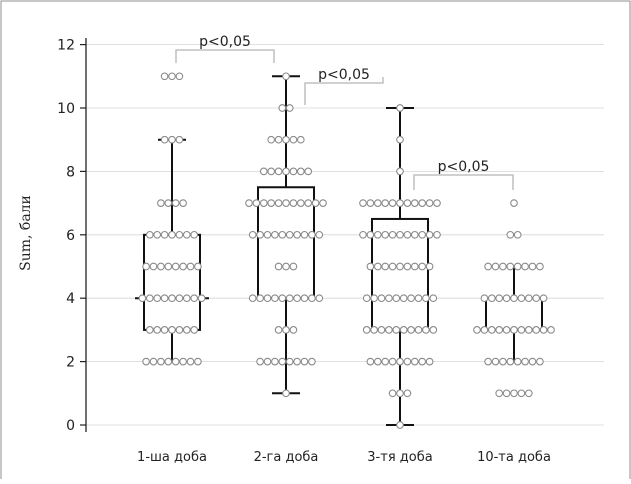 The width and height of the screenshot is (631, 484). What do you see at coordinates (71, 236) in the screenshot?
I see `y-ticks: 0 2 4 6 8 10 12` at bounding box center [71, 236].